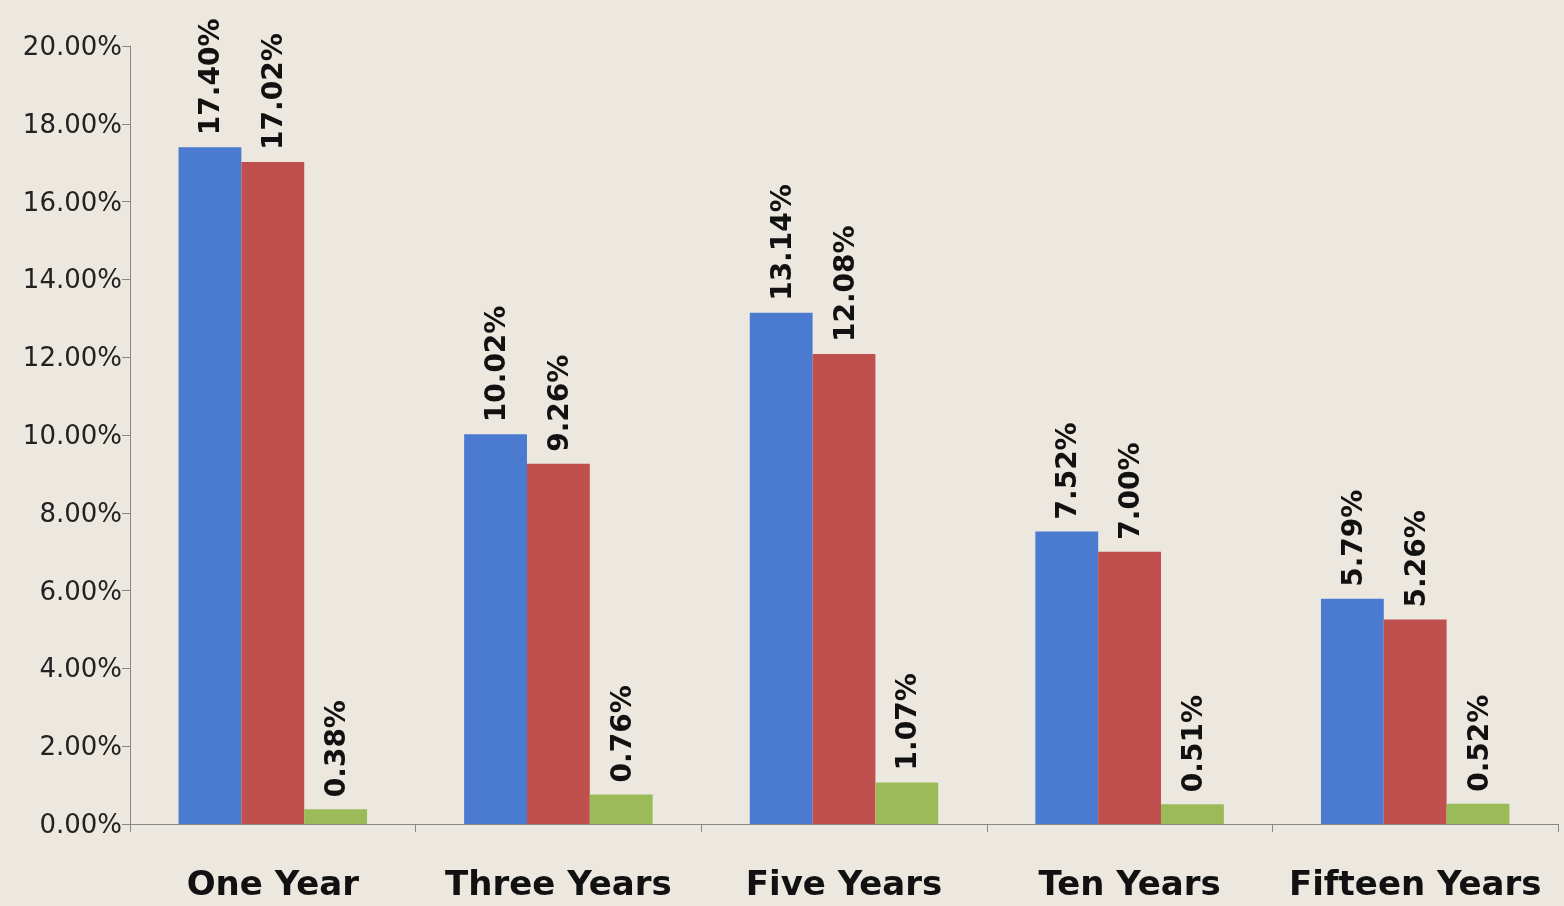 The width and height of the screenshot is (1564, 906). What do you see at coordinates (72, 435) in the screenshot?
I see `y-tick-label: 10.00%` at bounding box center [72, 435].